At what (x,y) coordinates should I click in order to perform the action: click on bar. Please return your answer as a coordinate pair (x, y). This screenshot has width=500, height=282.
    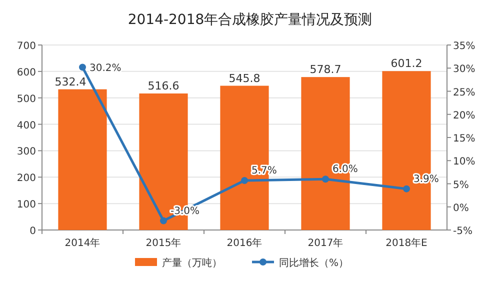
    Looking at the image, I should click on (82, 159).